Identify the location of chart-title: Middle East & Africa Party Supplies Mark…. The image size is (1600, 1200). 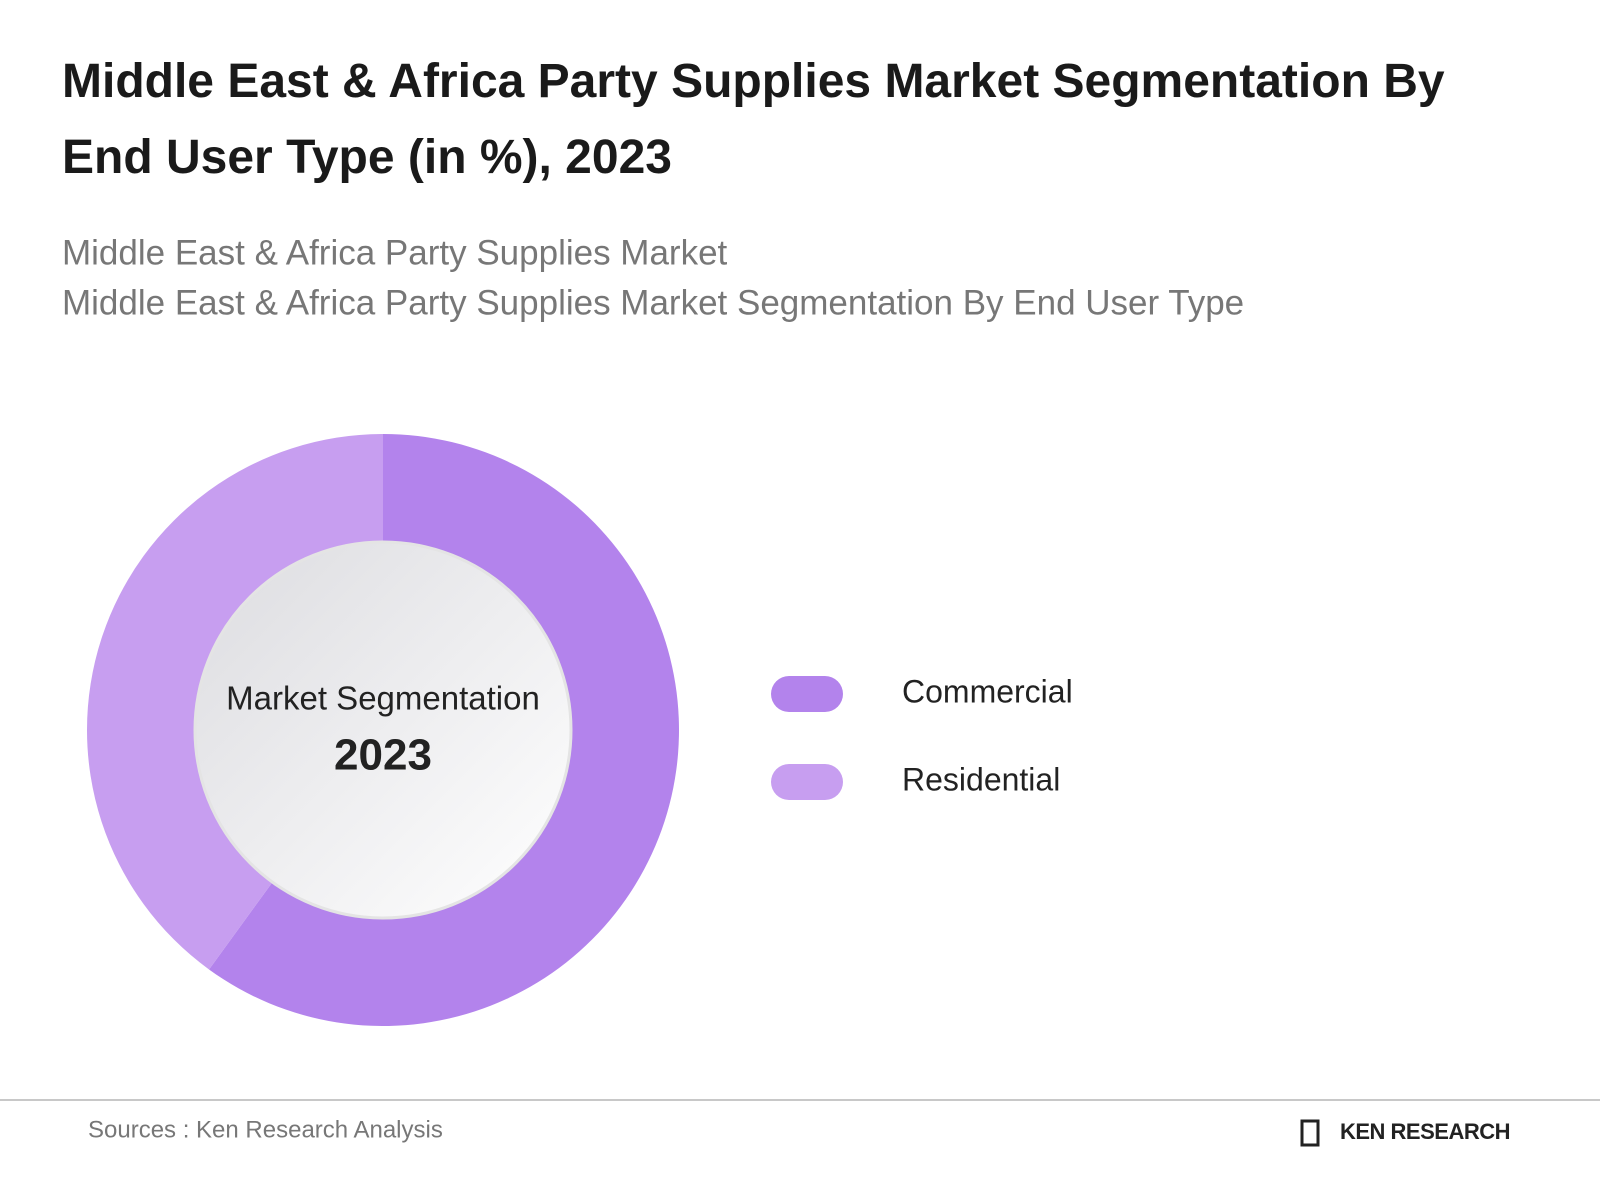
(753, 119).